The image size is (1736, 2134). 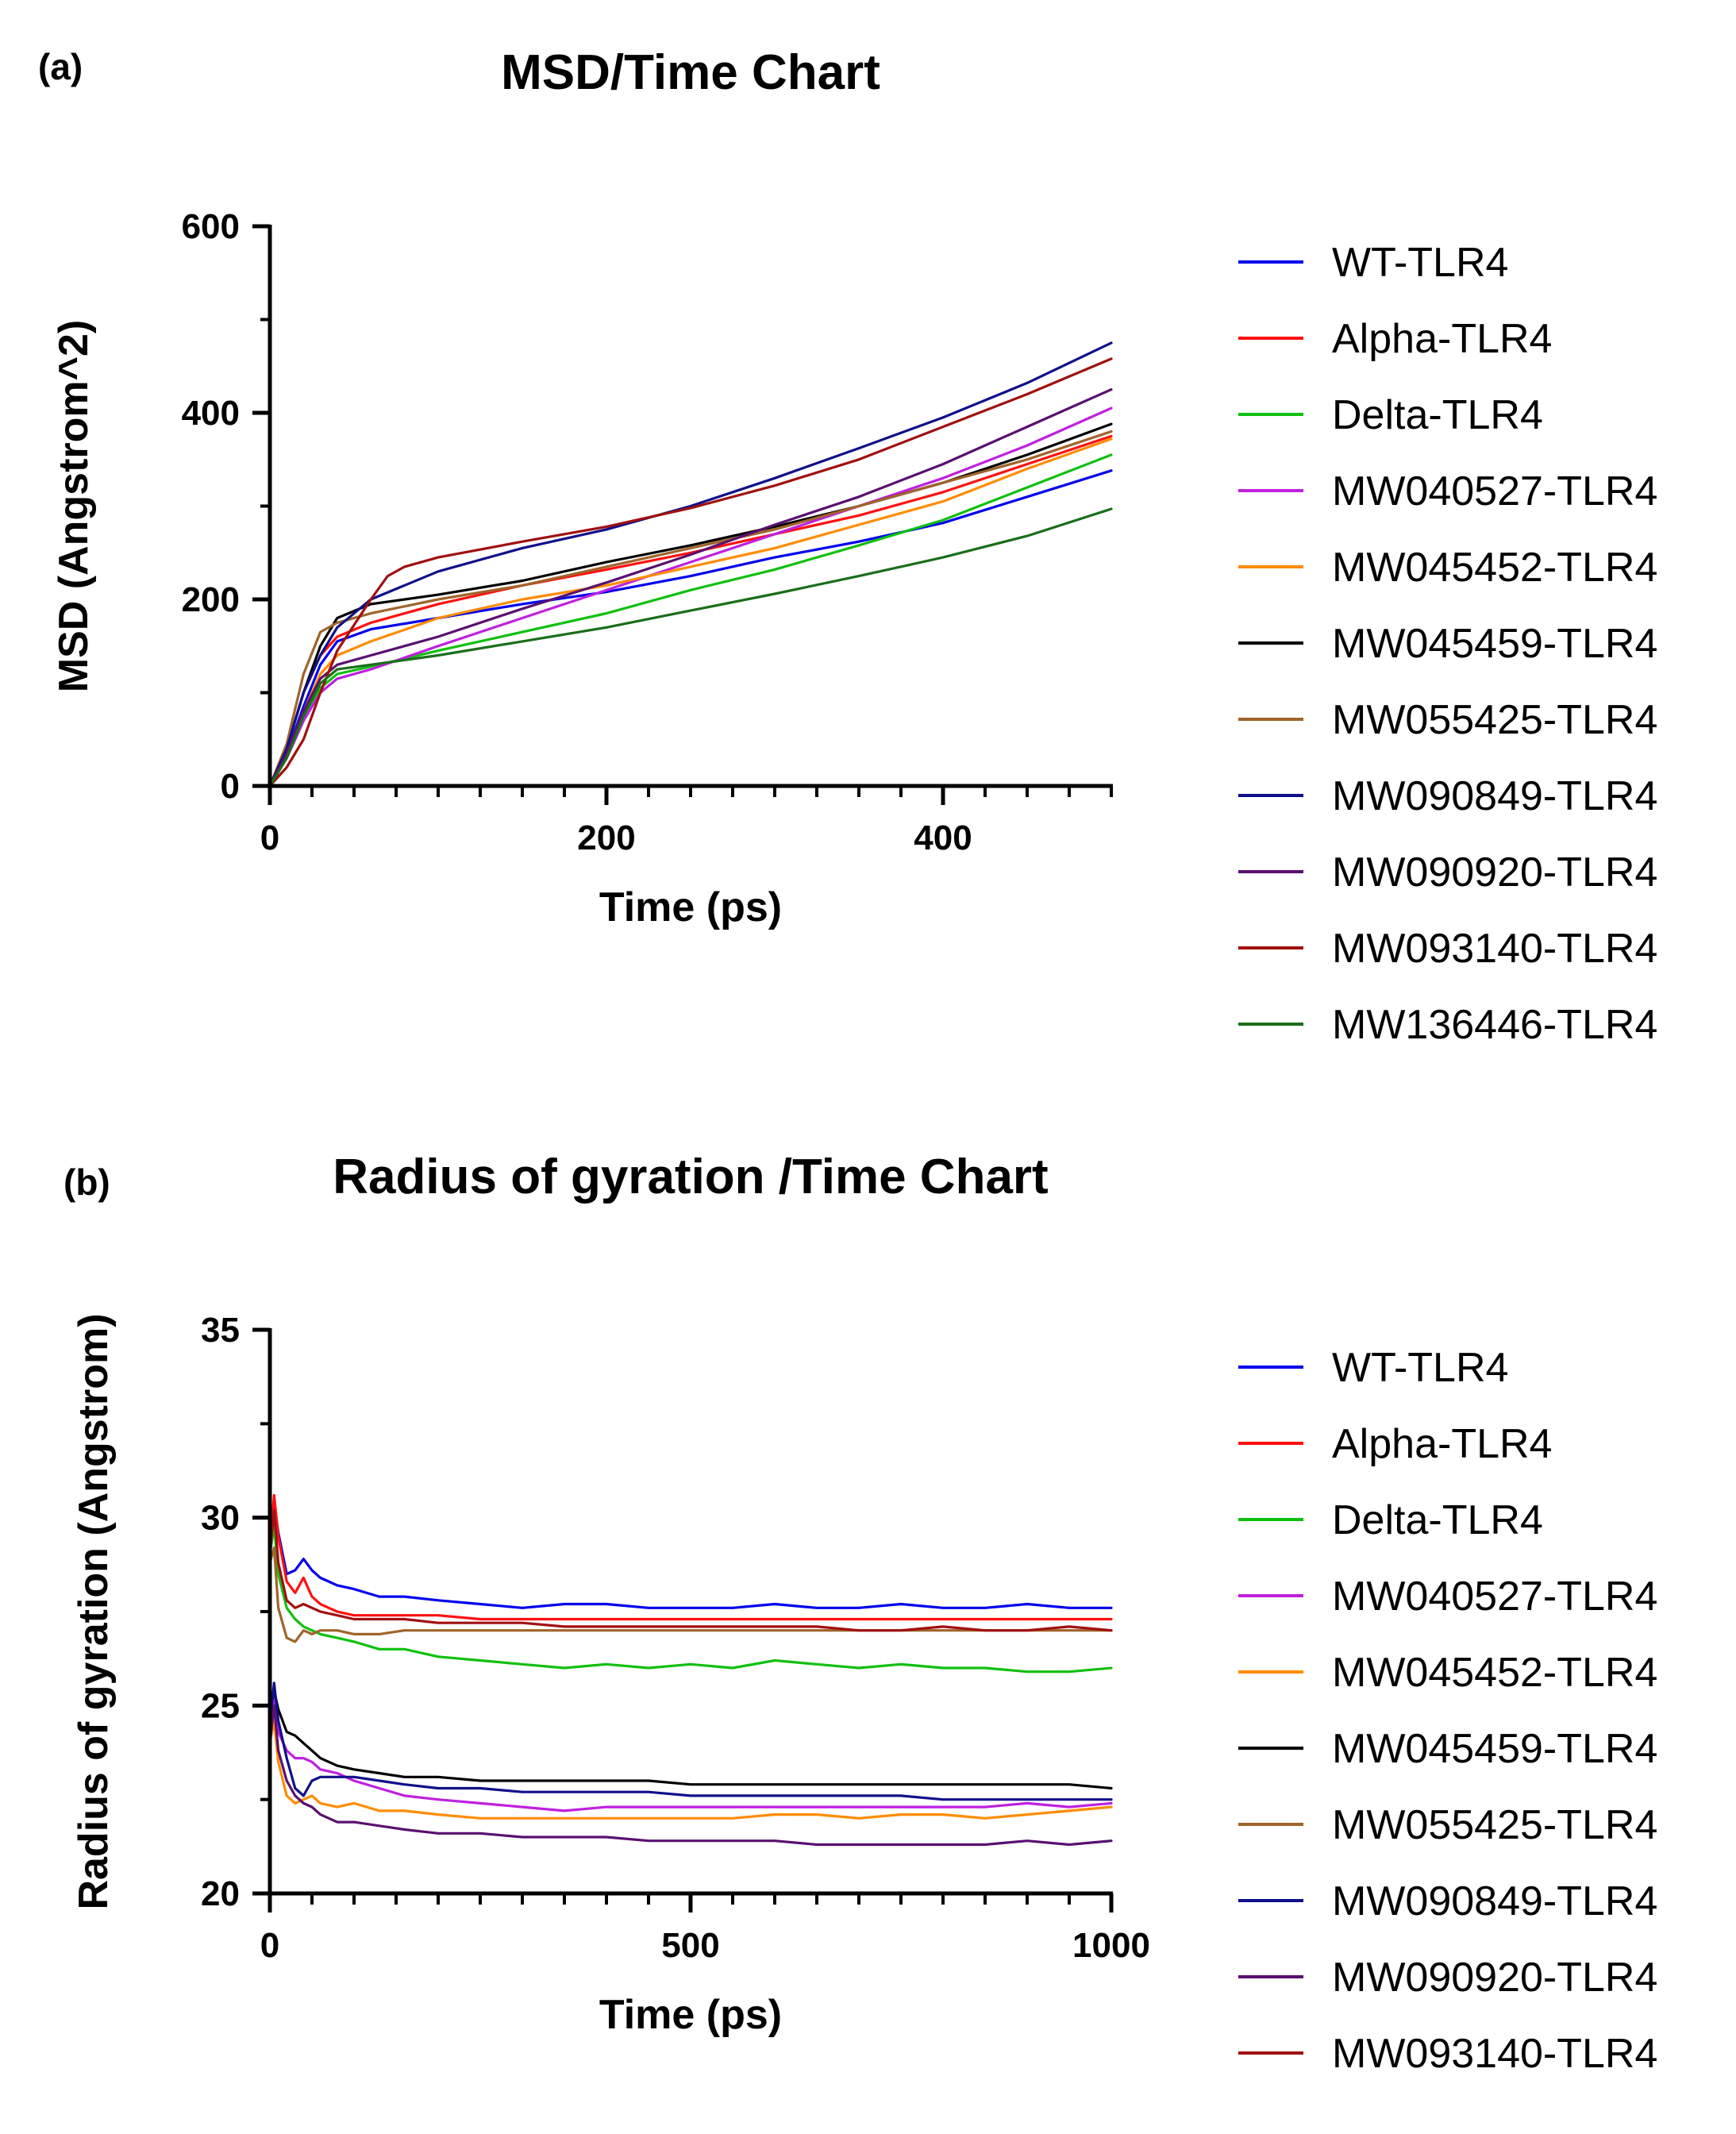 I want to click on y-tick-label: 200, so click(x=211, y=599).